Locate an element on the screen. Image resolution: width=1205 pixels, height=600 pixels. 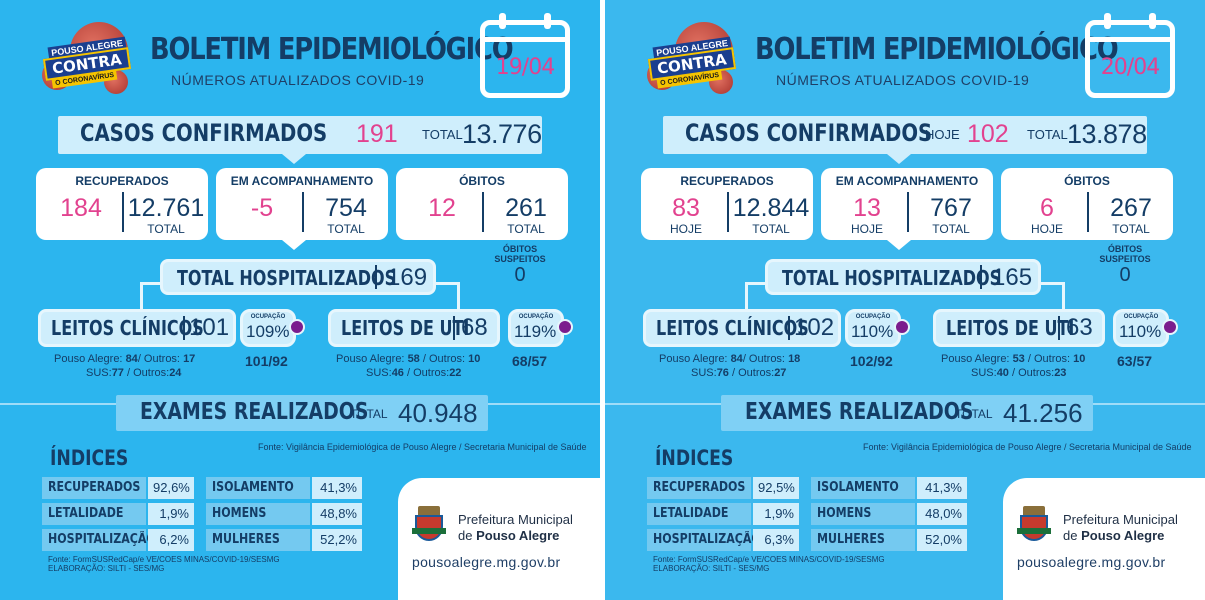
prefeitura-line2: de Pouso Alegre is located at coordinates (509, 535).